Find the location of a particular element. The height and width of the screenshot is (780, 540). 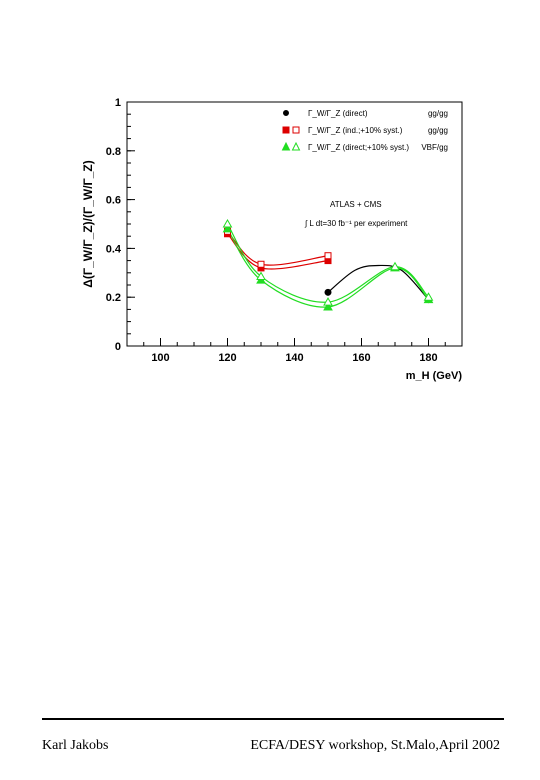

footer-rule is located at coordinates (273, 719).